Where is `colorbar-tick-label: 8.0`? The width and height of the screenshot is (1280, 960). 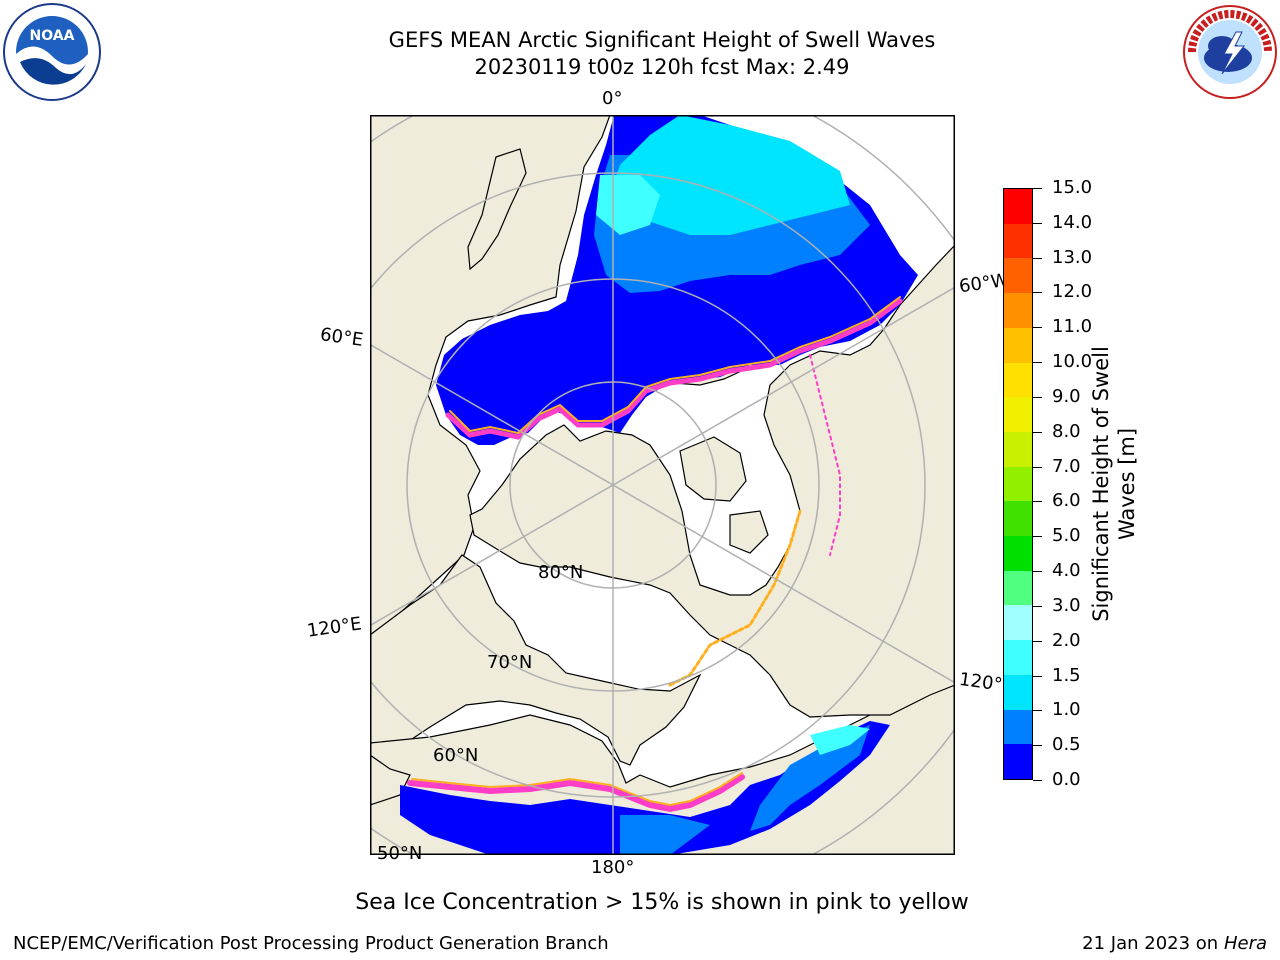 colorbar-tick-label: 8.0 is located at coordinates (1066, 431).